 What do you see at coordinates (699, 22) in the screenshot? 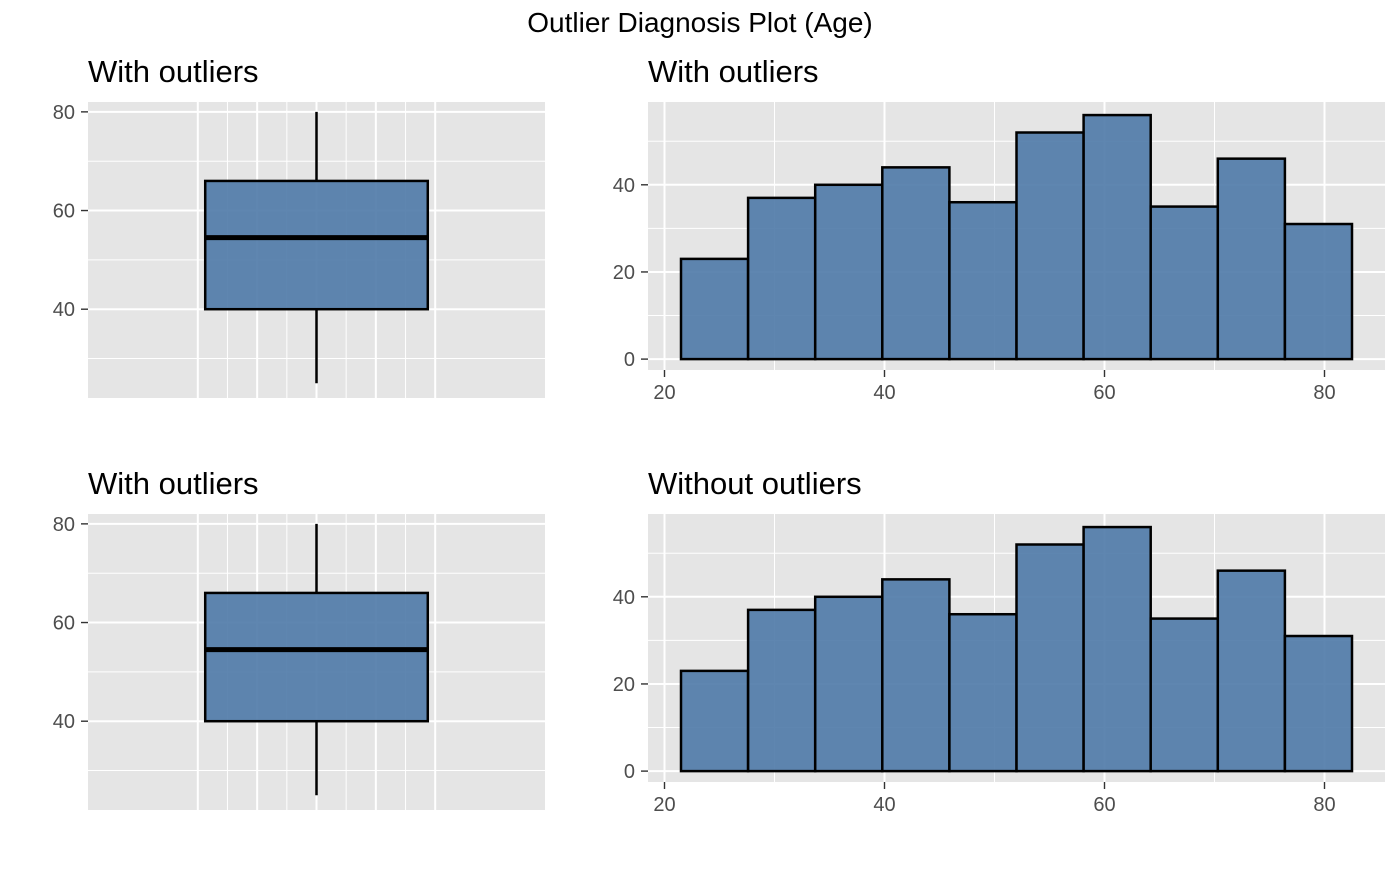
I see `main-title: Outlier Diagnosis Plot (Age)` at bounding box center [699, 22].